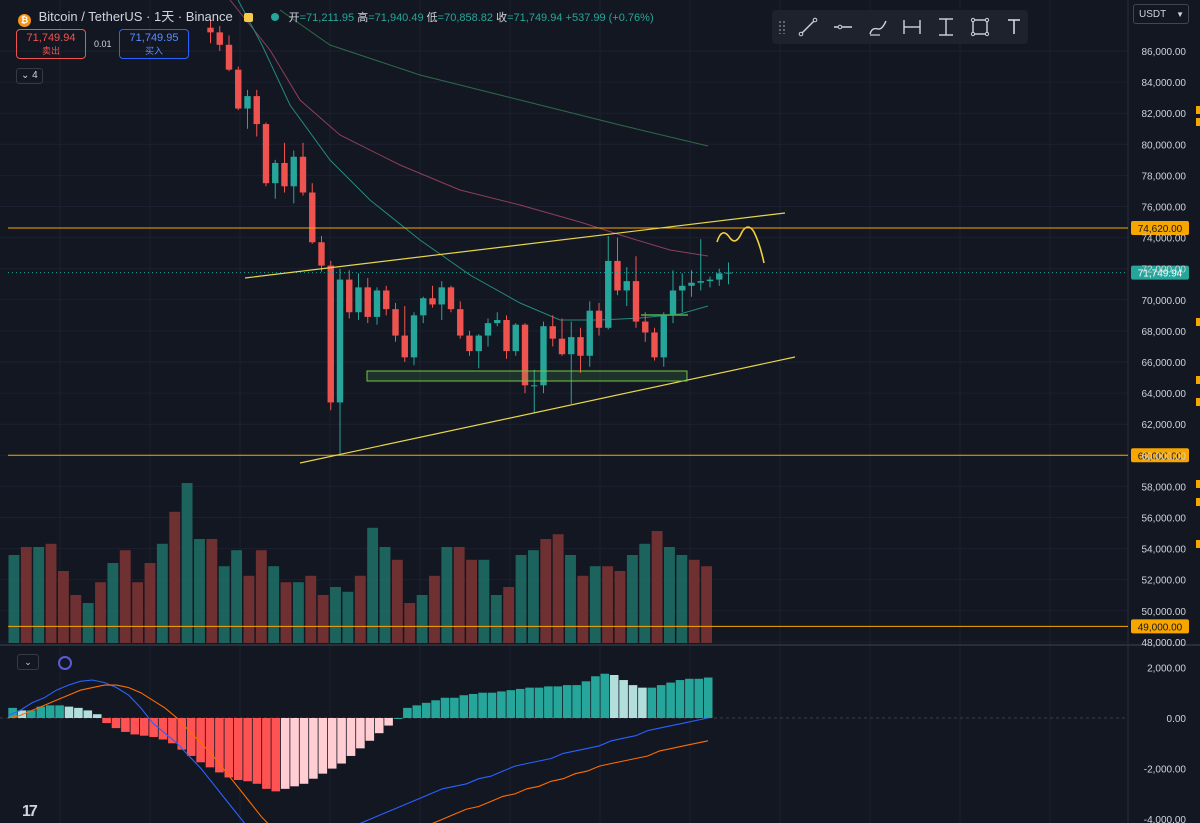 The width and height of the screenshot is (1200, 823). Describe the element at coordinates (1160, 456) in the screenshot. I see `level-price-label: 60,000.00` at that location.